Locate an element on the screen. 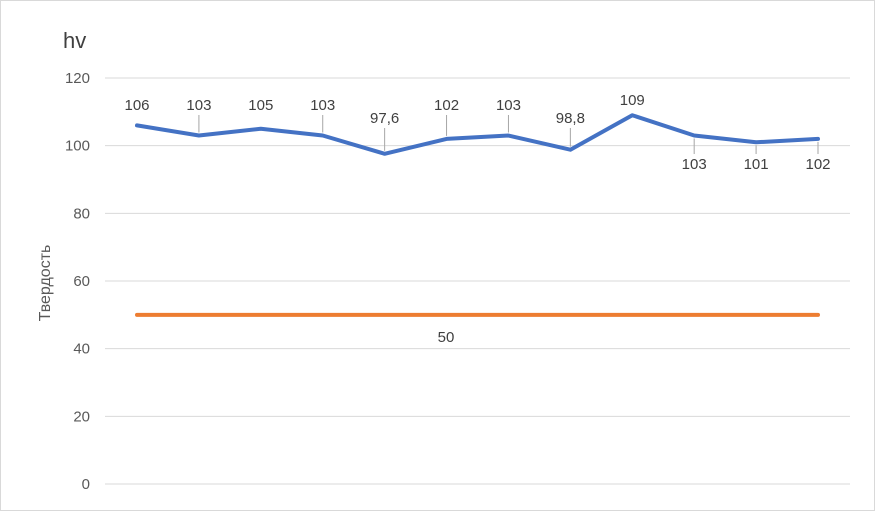 This screenshot has width=875, height=512. y-tick-label: 20 is located at coordinates (81, 416).